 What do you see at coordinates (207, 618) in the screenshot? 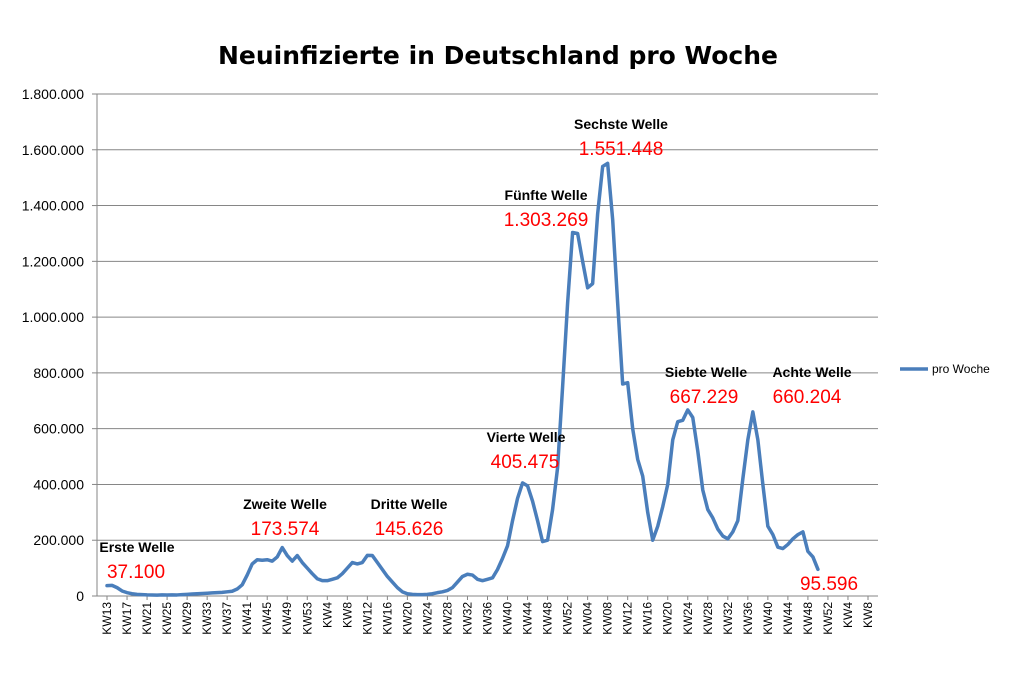
I see `x-tick-label: KW33` at bounding box center [207, 618].